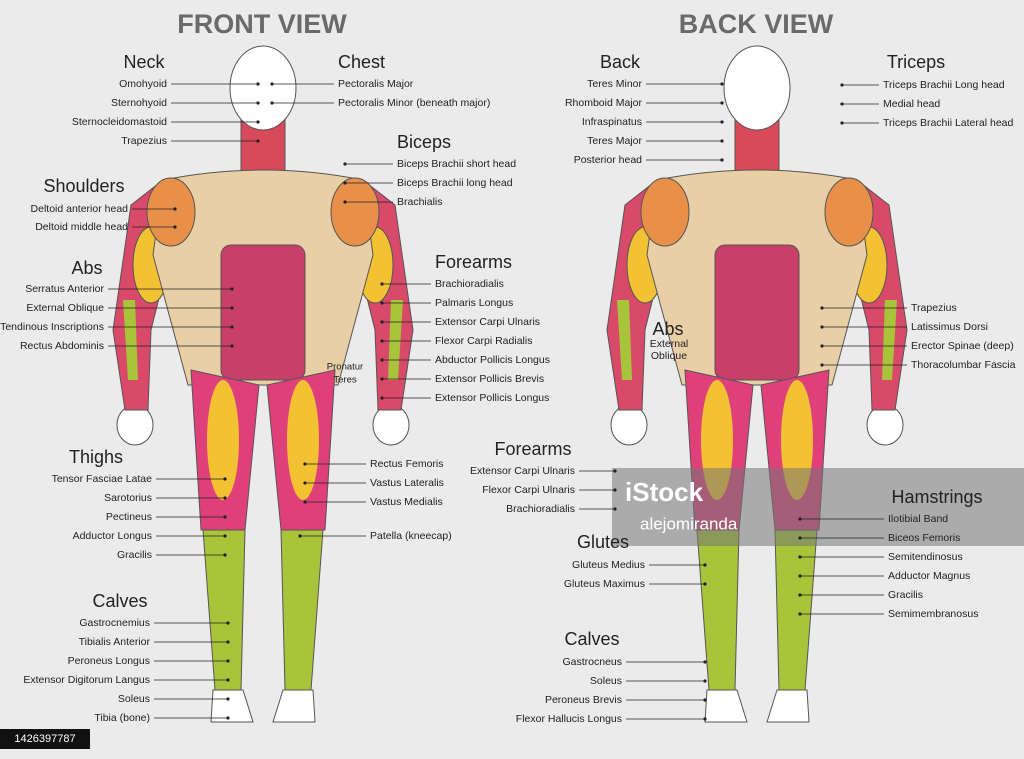  Describe the element at coordinates (122, 718) in the screenshot. I see `muscle-label: Tibia (bone)` at that location.